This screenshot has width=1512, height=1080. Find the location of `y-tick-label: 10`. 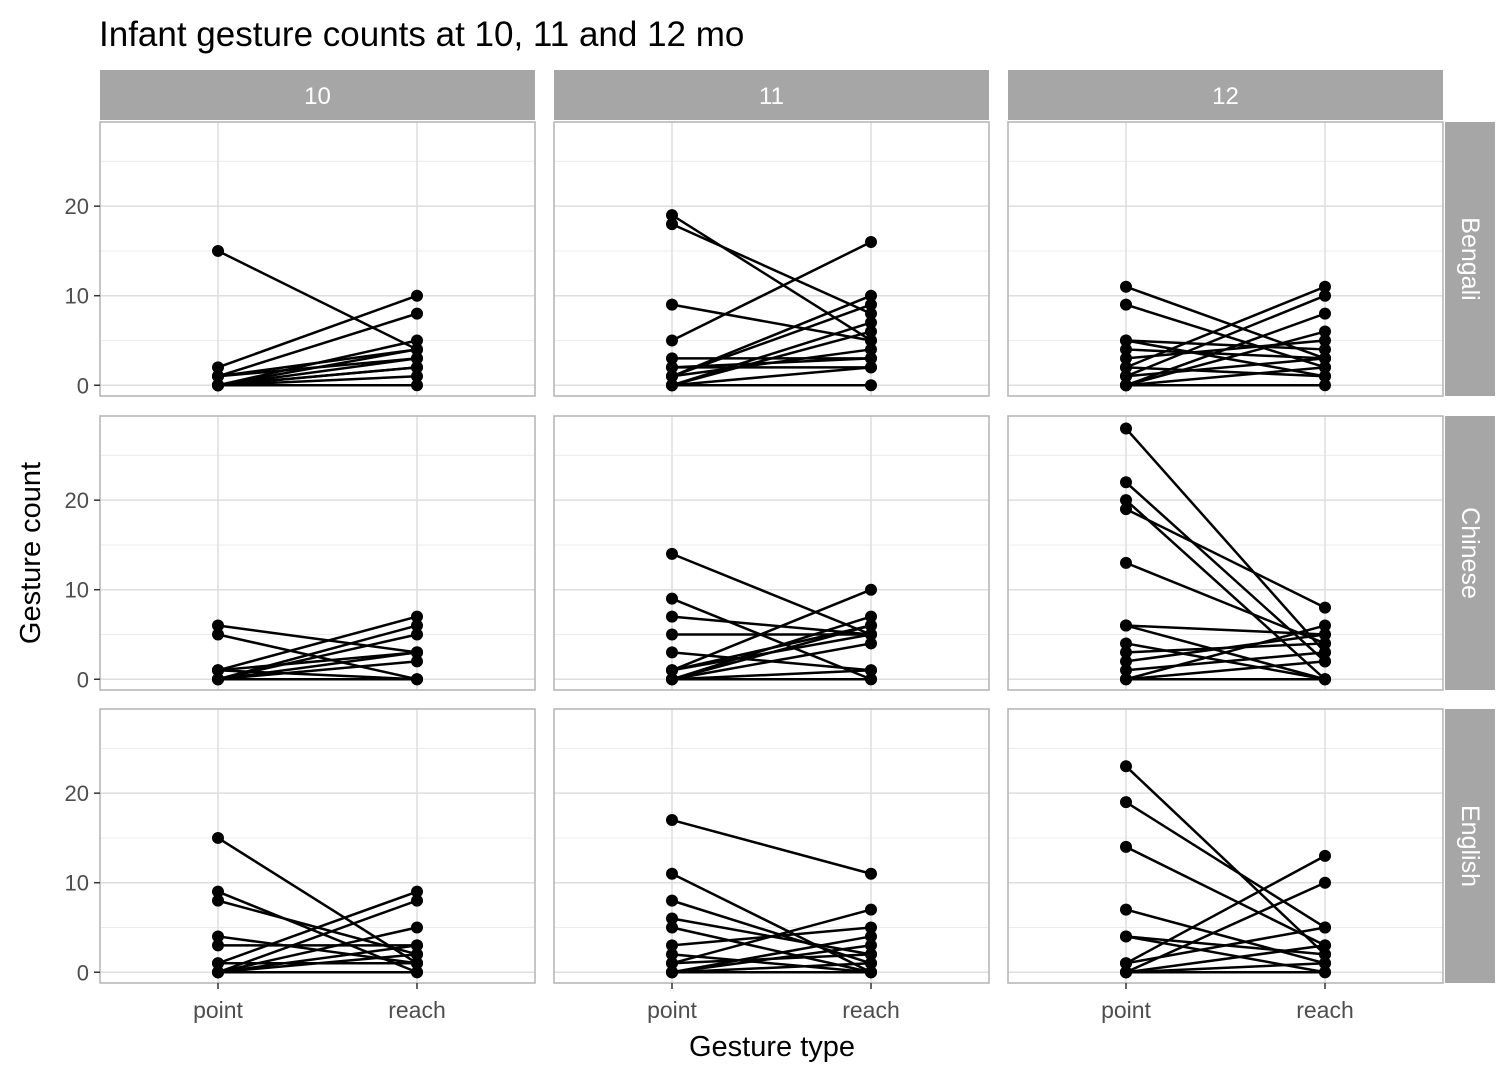

y-tick-label: 10 is located at coordinates (77, 590).